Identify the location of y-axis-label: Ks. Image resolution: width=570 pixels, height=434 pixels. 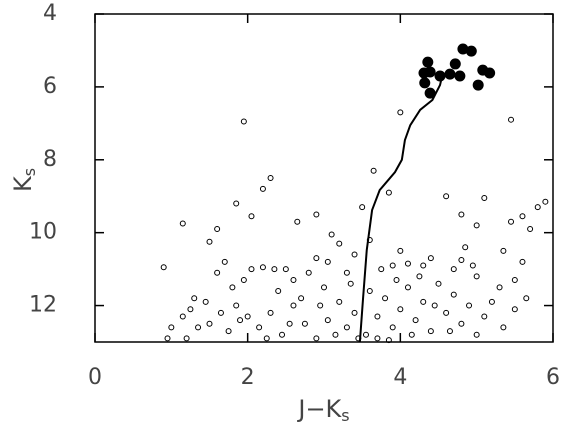
(24, 180).